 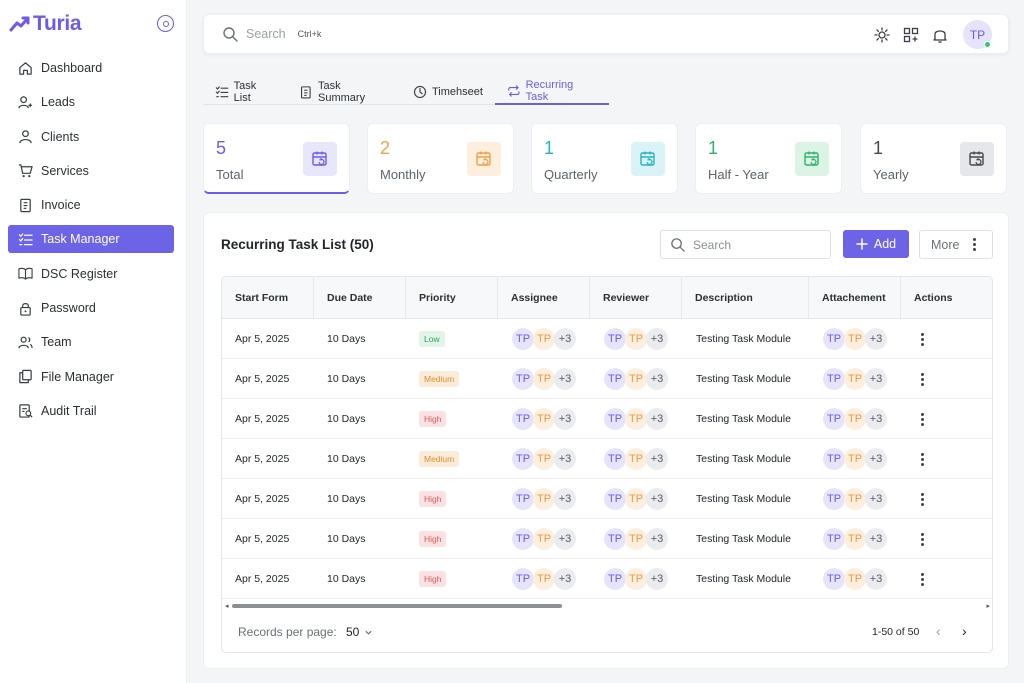 I want to click on apps-icon, so click(x=911, y=35).